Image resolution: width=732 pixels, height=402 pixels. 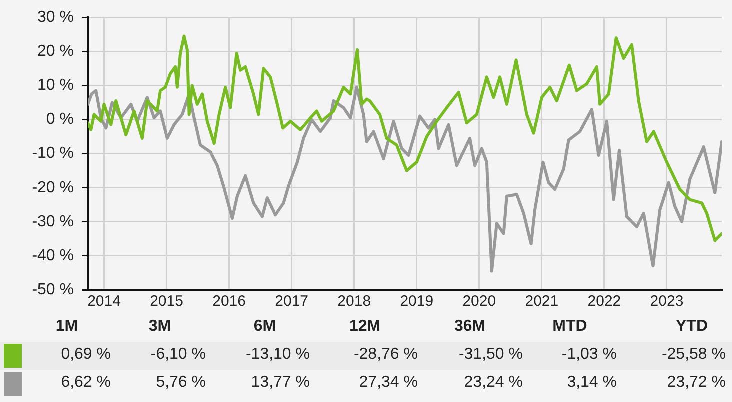 What do you see at coordinates (493, 383) in the screenshot?
I see `text: 23,24 %` at bounding box center [493, 383].